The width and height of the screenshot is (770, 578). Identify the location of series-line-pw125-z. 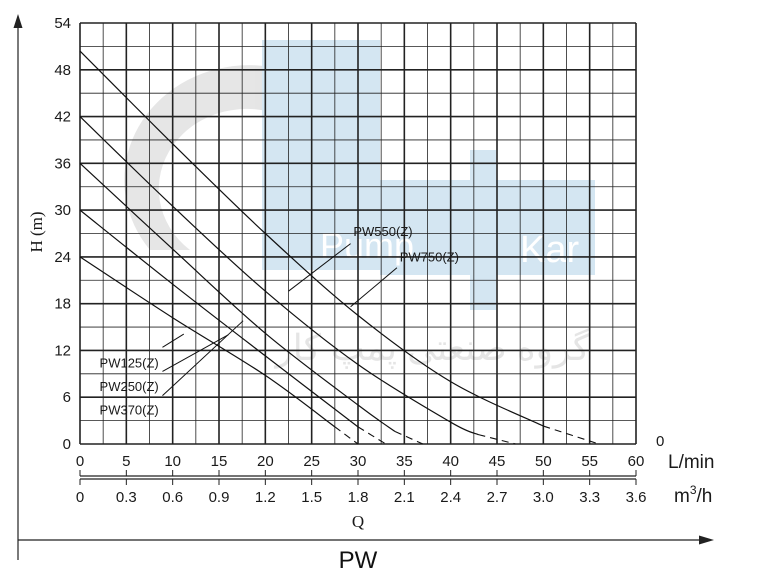
(207, 342).